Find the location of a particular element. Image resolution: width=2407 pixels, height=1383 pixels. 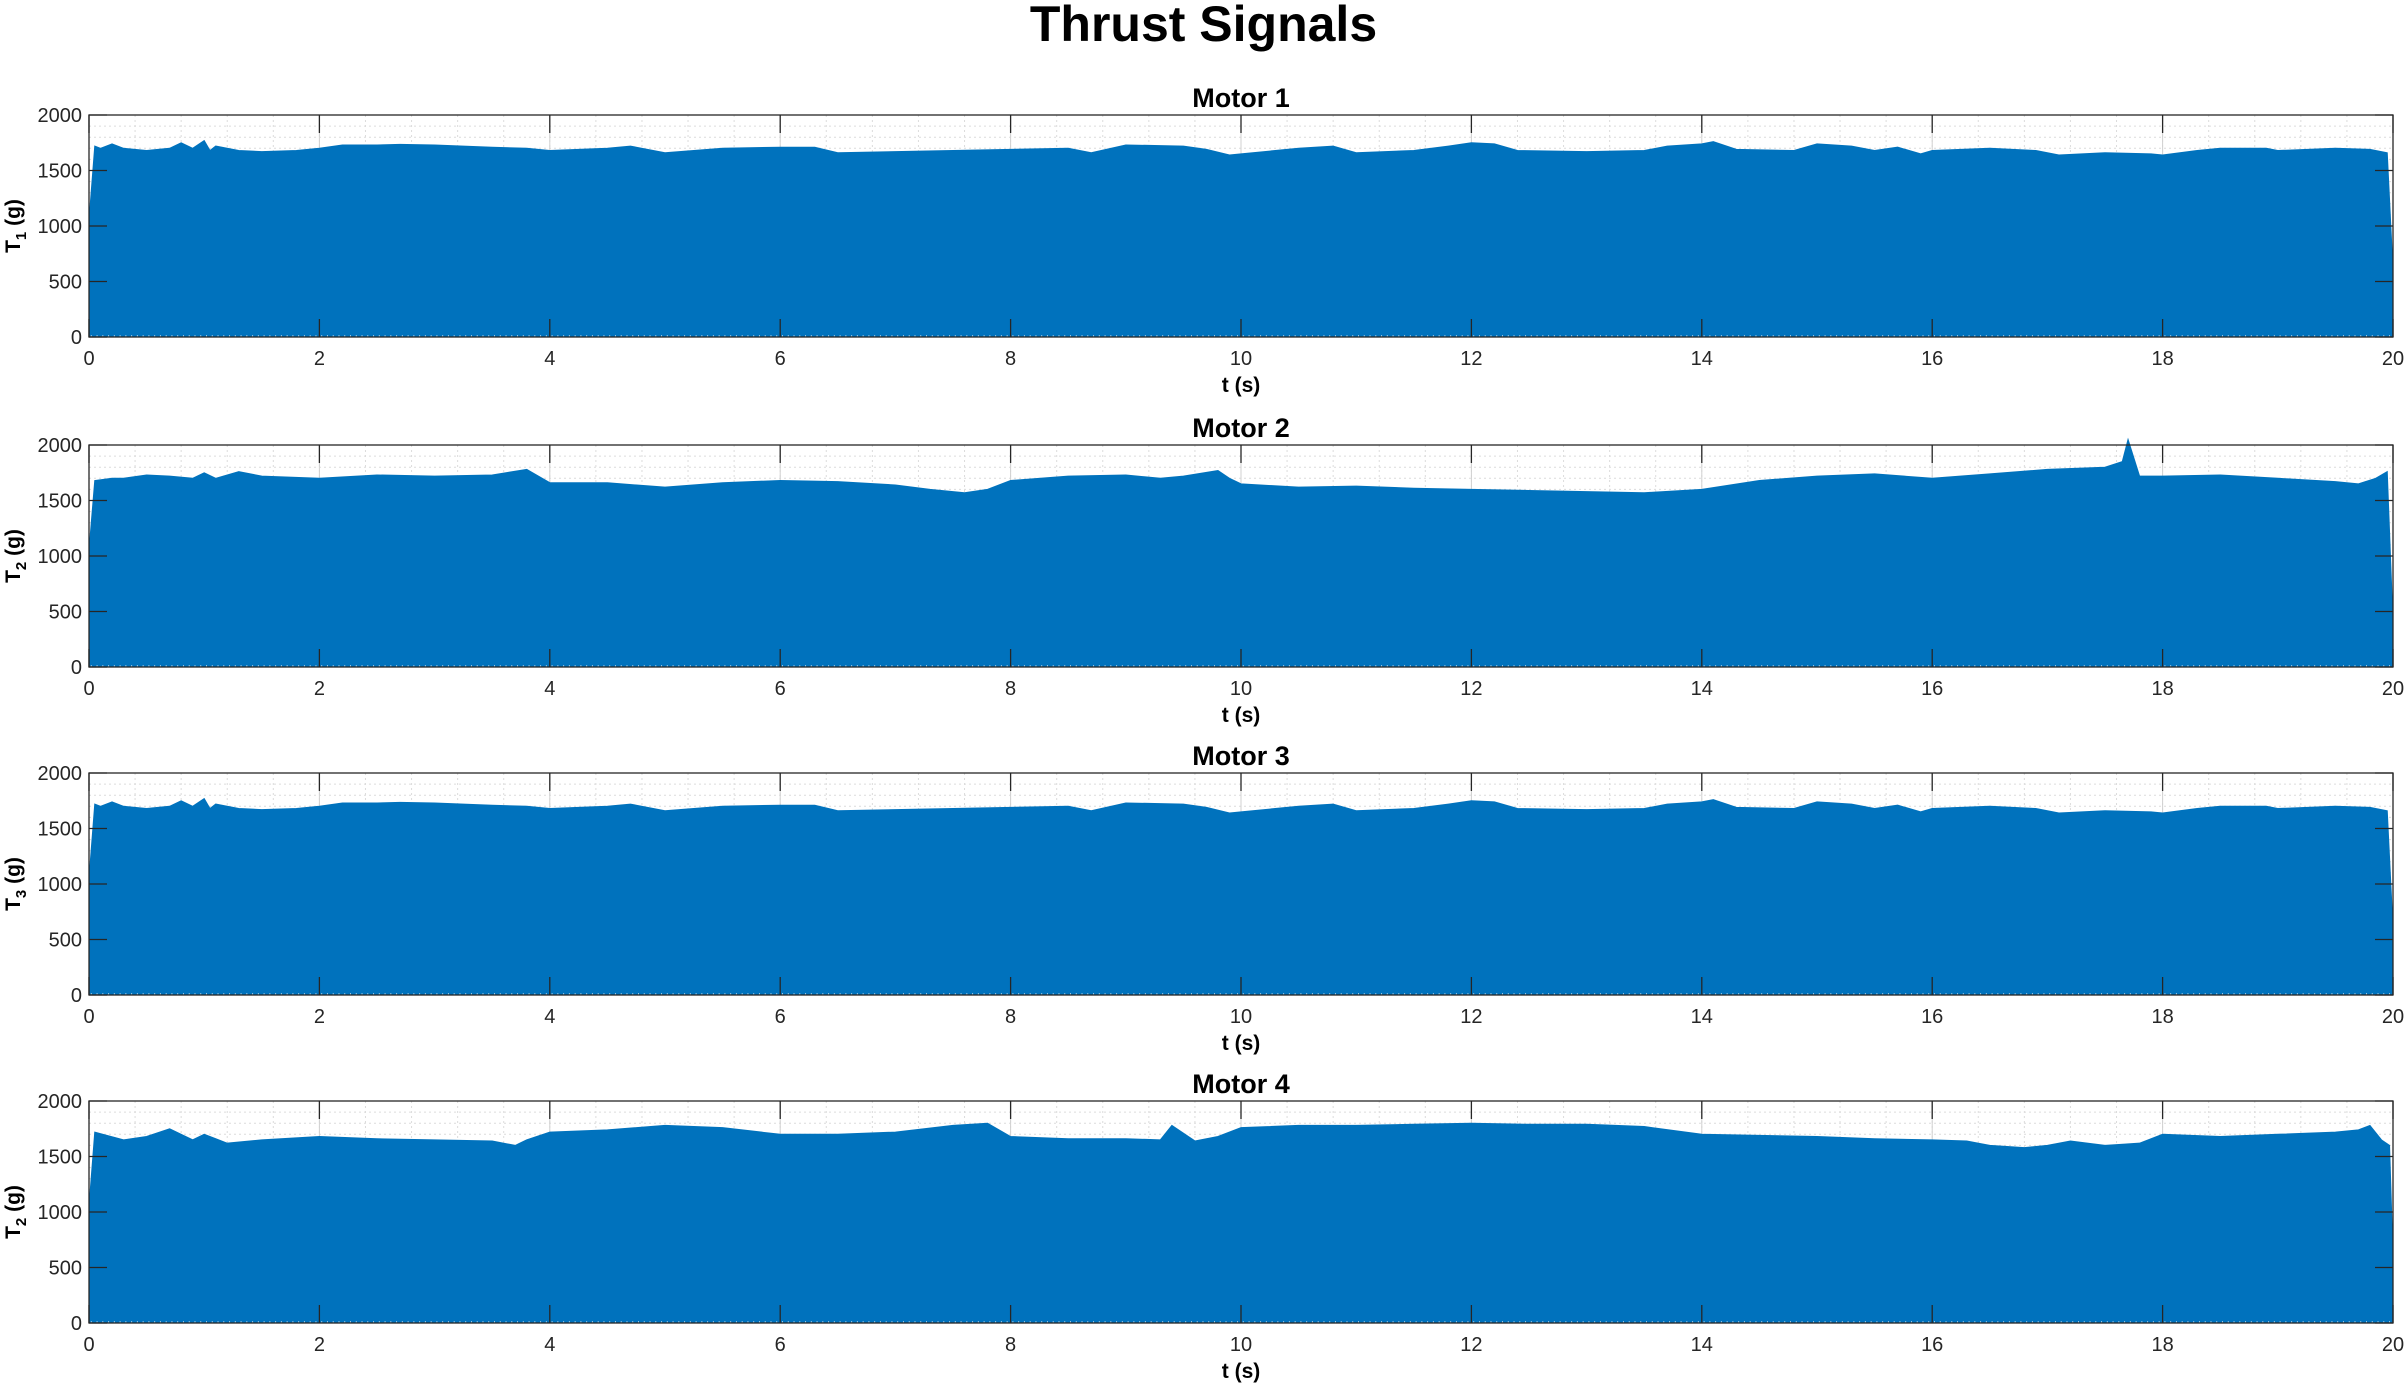

y-axis-label-subscript: 1 is located at coordinates (21, 236).